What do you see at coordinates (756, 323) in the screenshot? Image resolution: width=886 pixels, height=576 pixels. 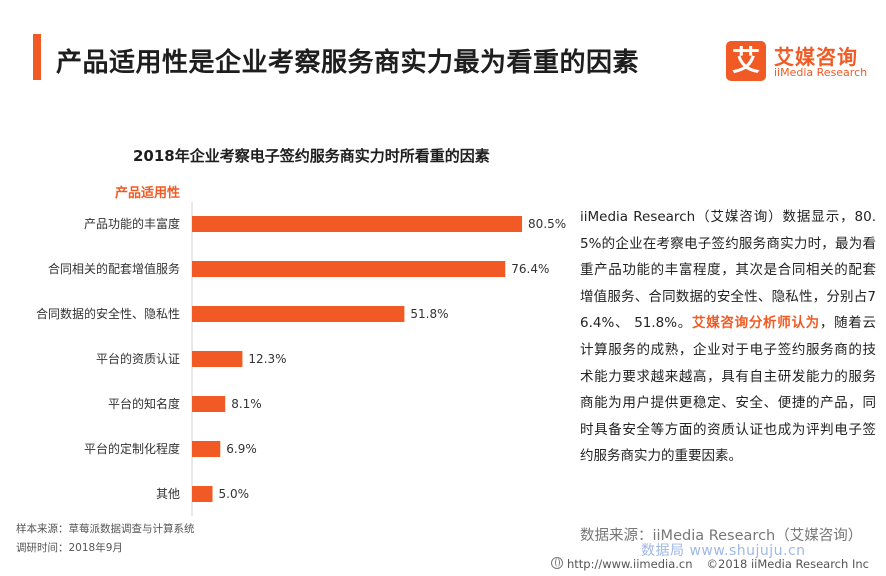 I see `commentary-highlight: 艾媒咨询分析师认为` at bounding box center [756, 323].